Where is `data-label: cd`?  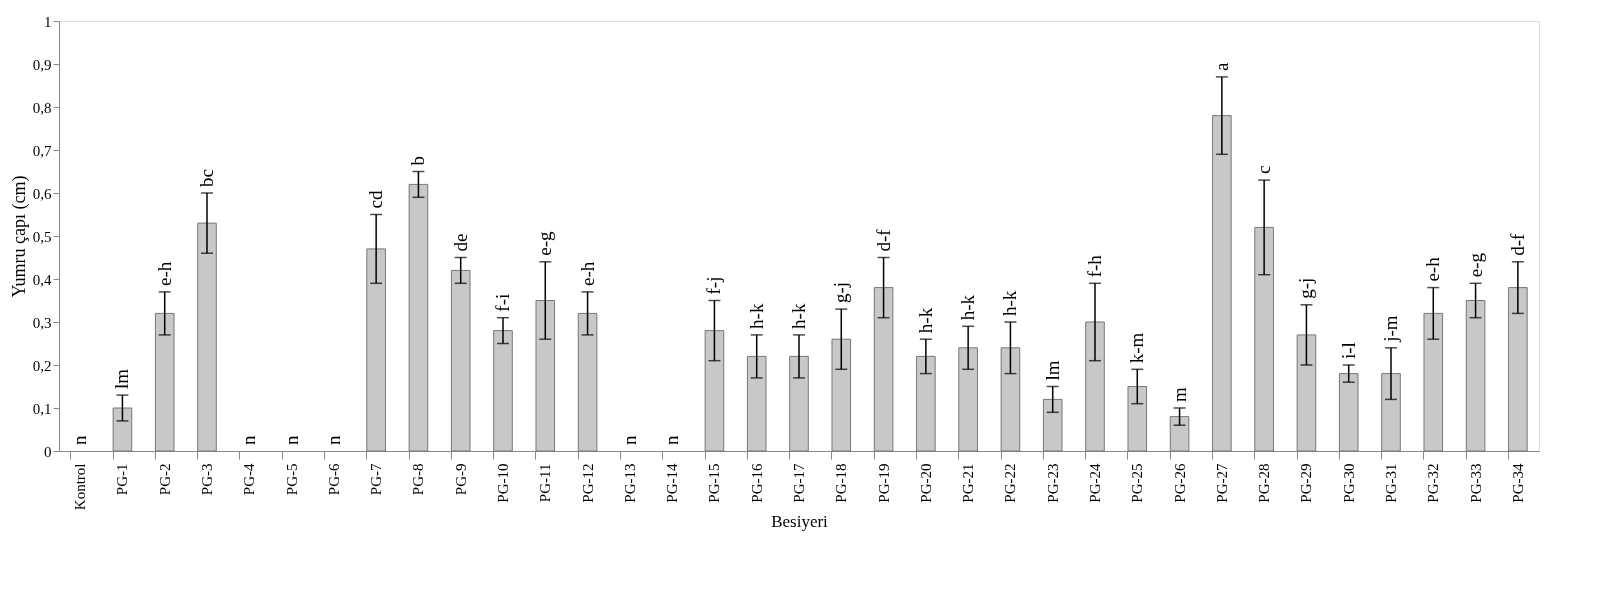
data-label: cd is located at coordinates (376, 199).